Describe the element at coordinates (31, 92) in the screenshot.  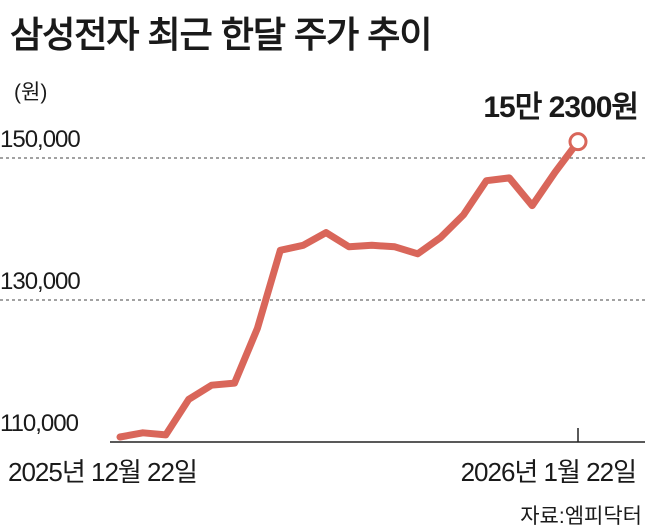
I see `y-axis-unit: (원)` at that location.